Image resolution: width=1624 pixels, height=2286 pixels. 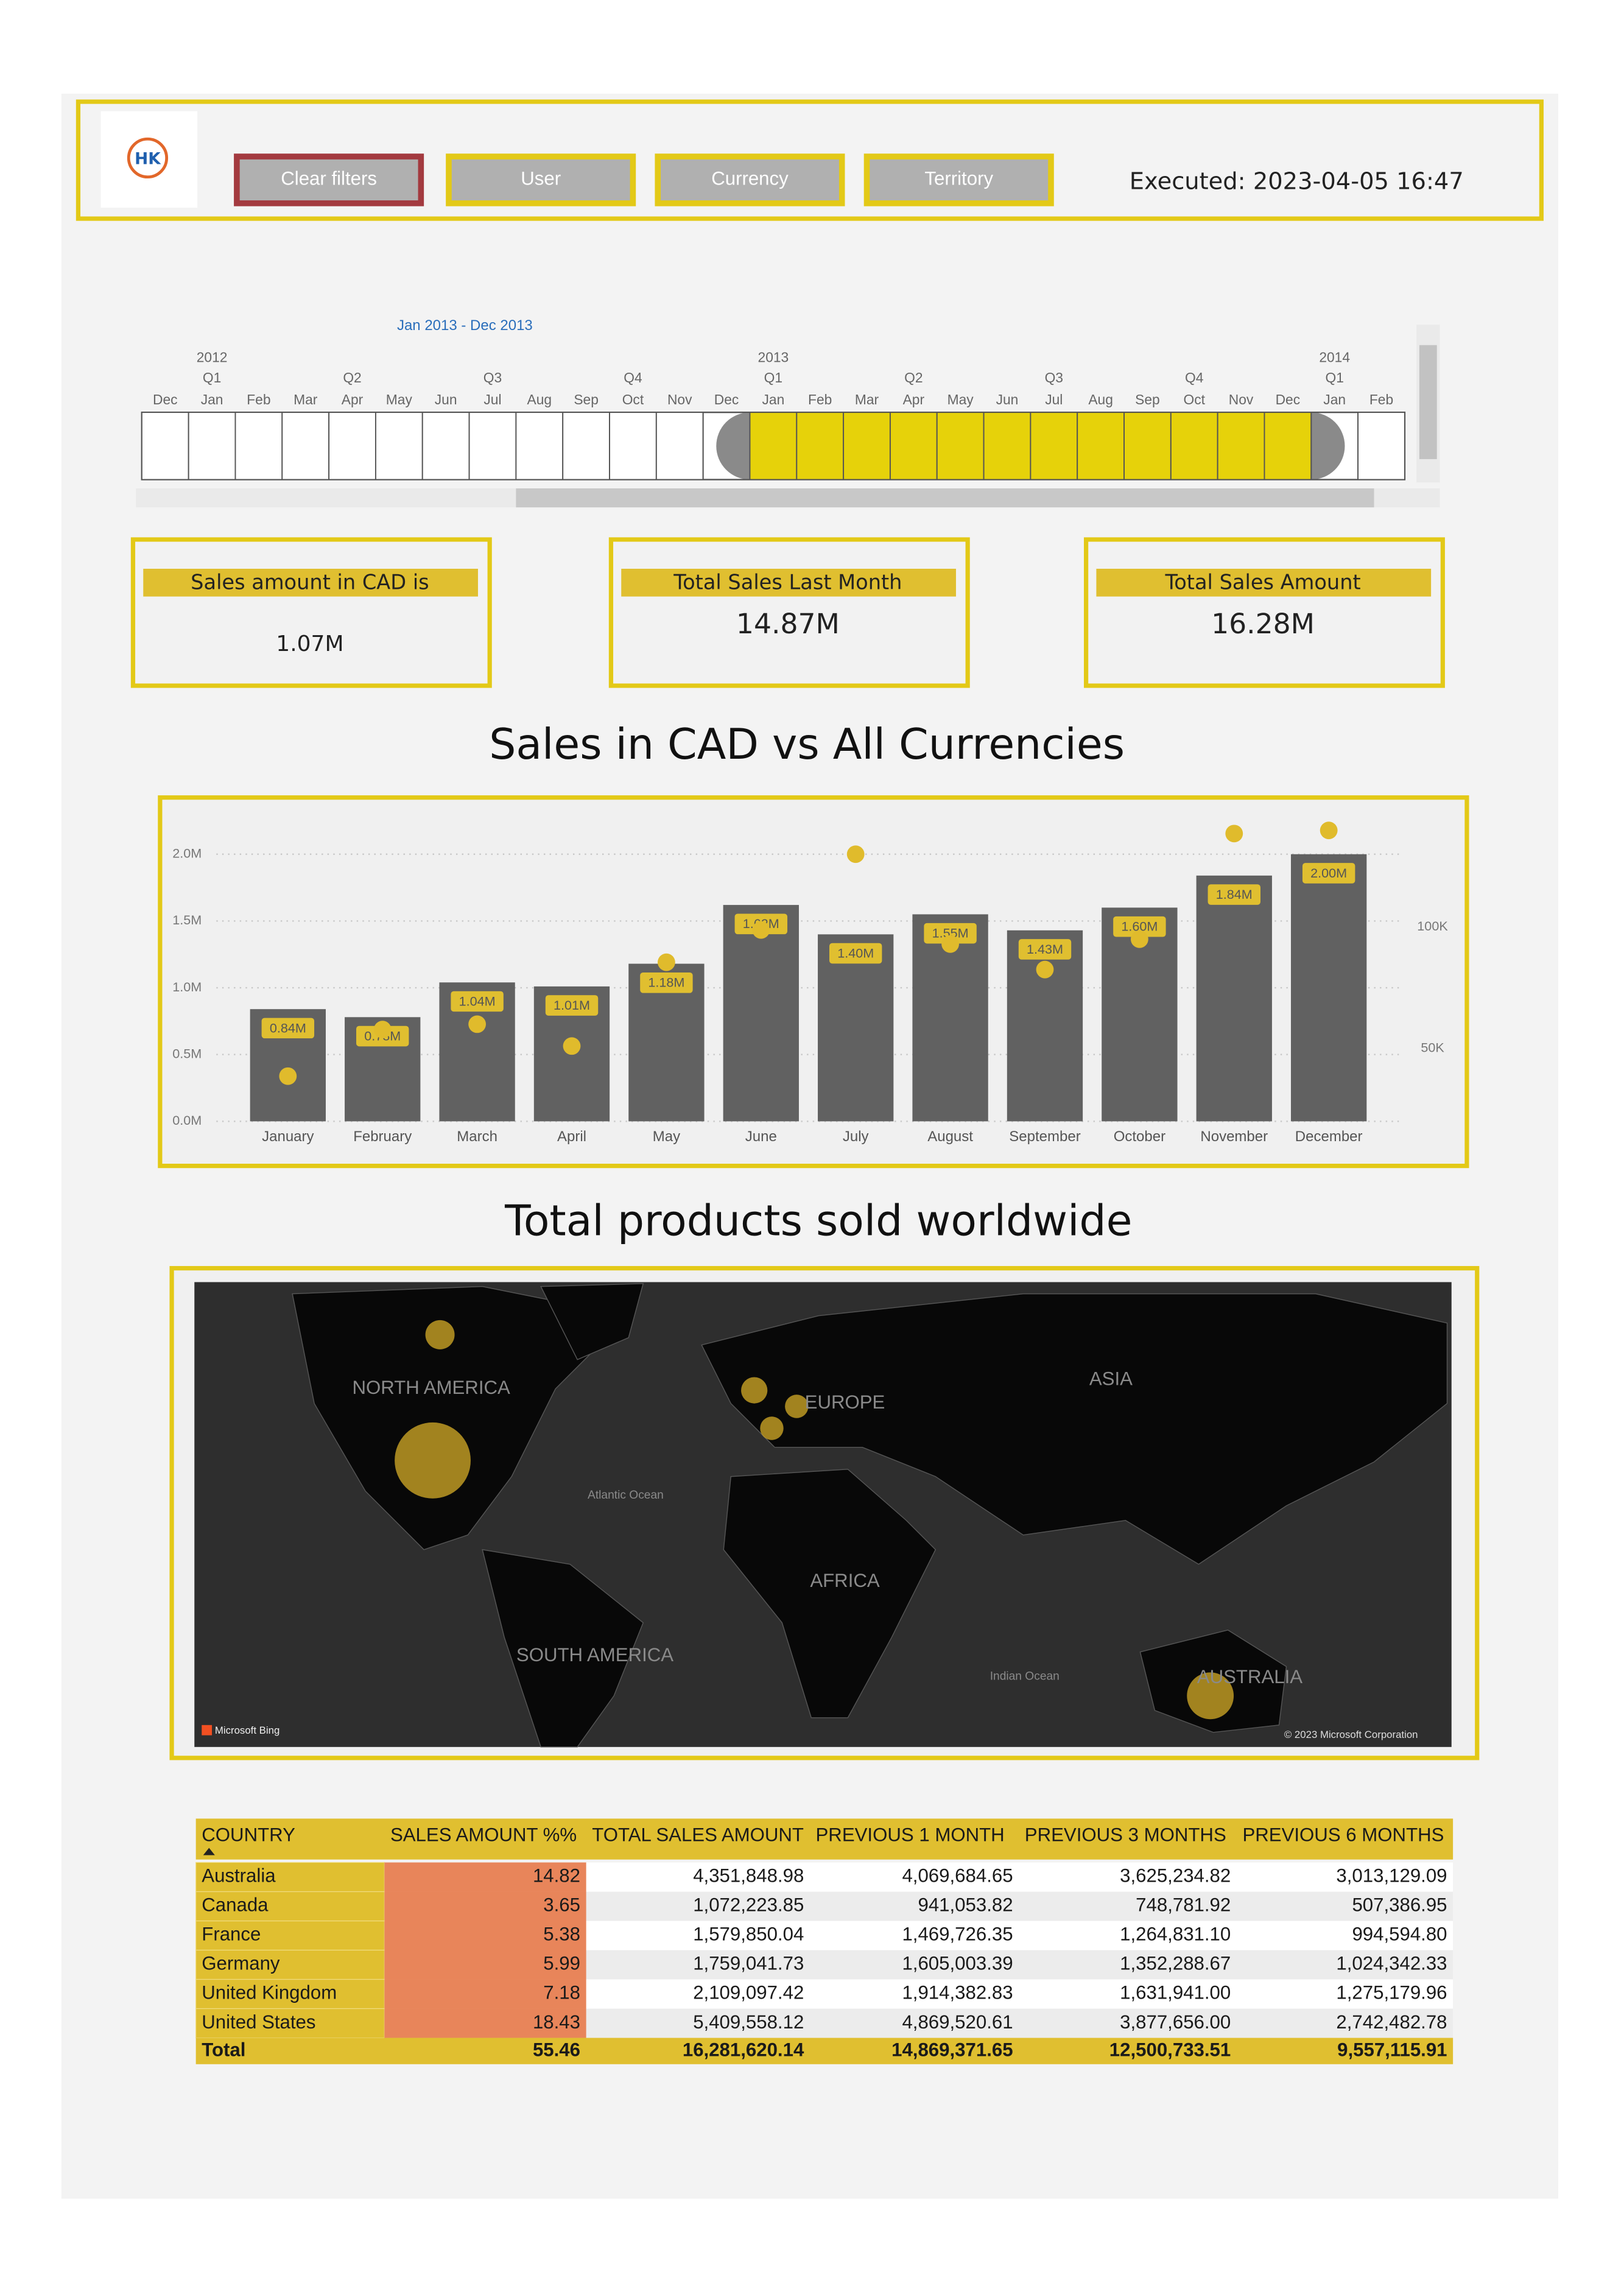 What do you see at coordinates (952, 2049) in the screenshot?
I see `total-cell: 14,869,371.65` at bounding box center [952, 2049].